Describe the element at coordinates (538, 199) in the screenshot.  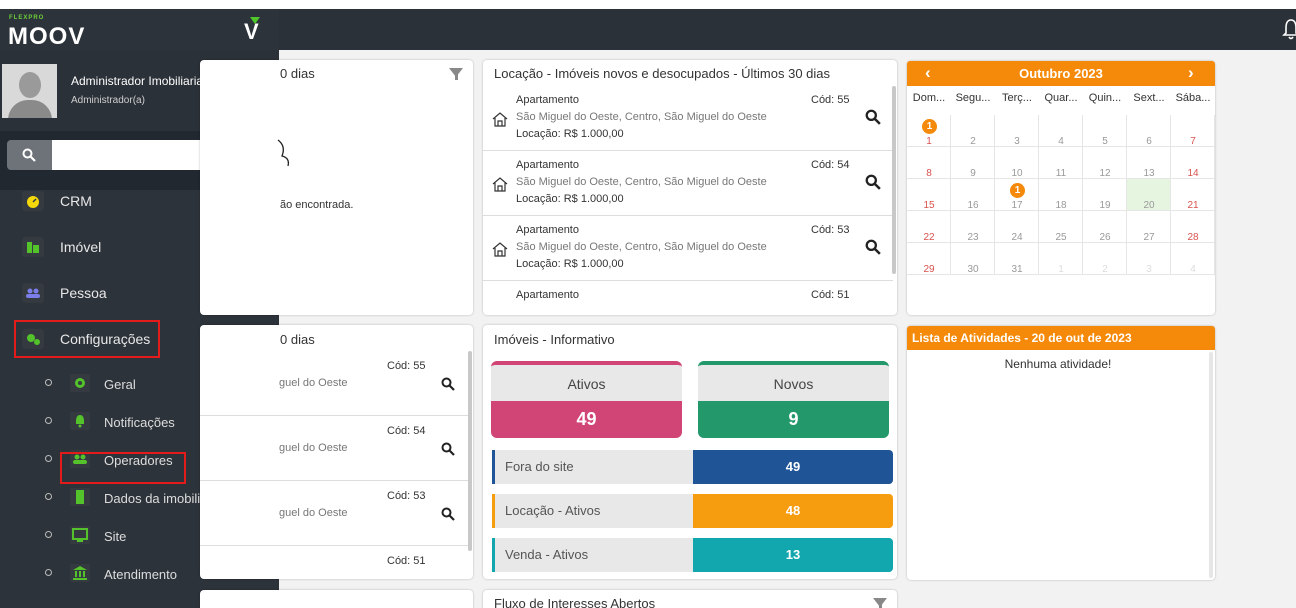
I see `price-label: Locação:` at that location.